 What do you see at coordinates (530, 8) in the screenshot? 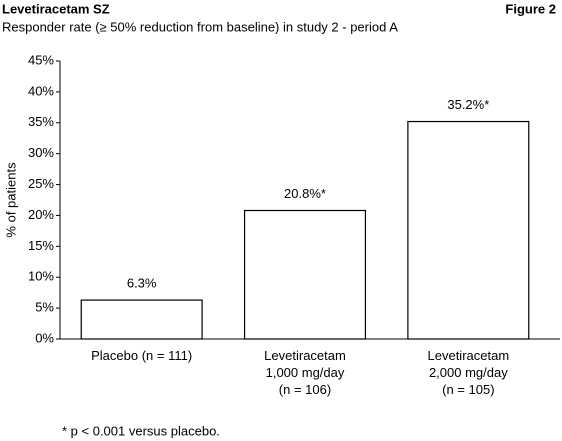
I see `figure-label: Figure 2` at bounding box center [530, 8].